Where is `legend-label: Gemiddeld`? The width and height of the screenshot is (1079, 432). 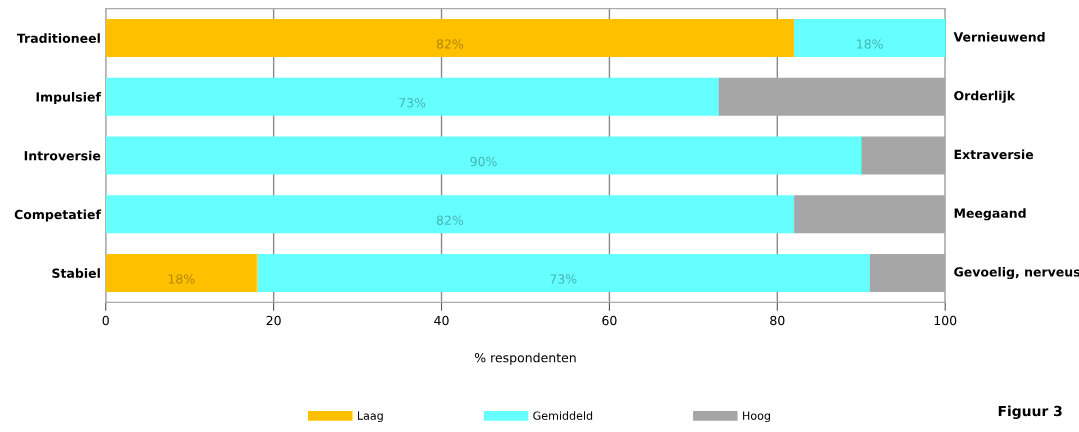
legend-label: Gemiddeld is located at coordinates (563, 415).